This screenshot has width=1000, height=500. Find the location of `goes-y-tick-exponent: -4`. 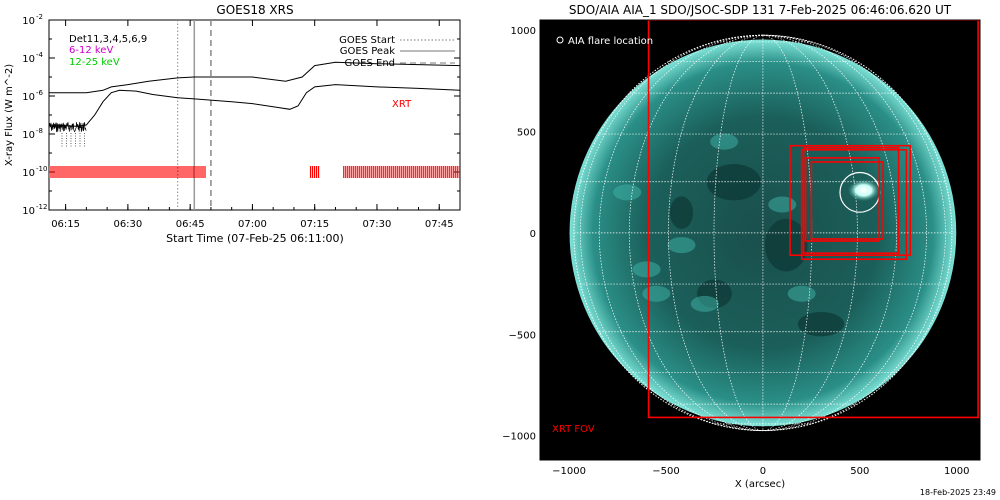

goes-y-tick-exponent: -4 is located at coordinates (40, 55).